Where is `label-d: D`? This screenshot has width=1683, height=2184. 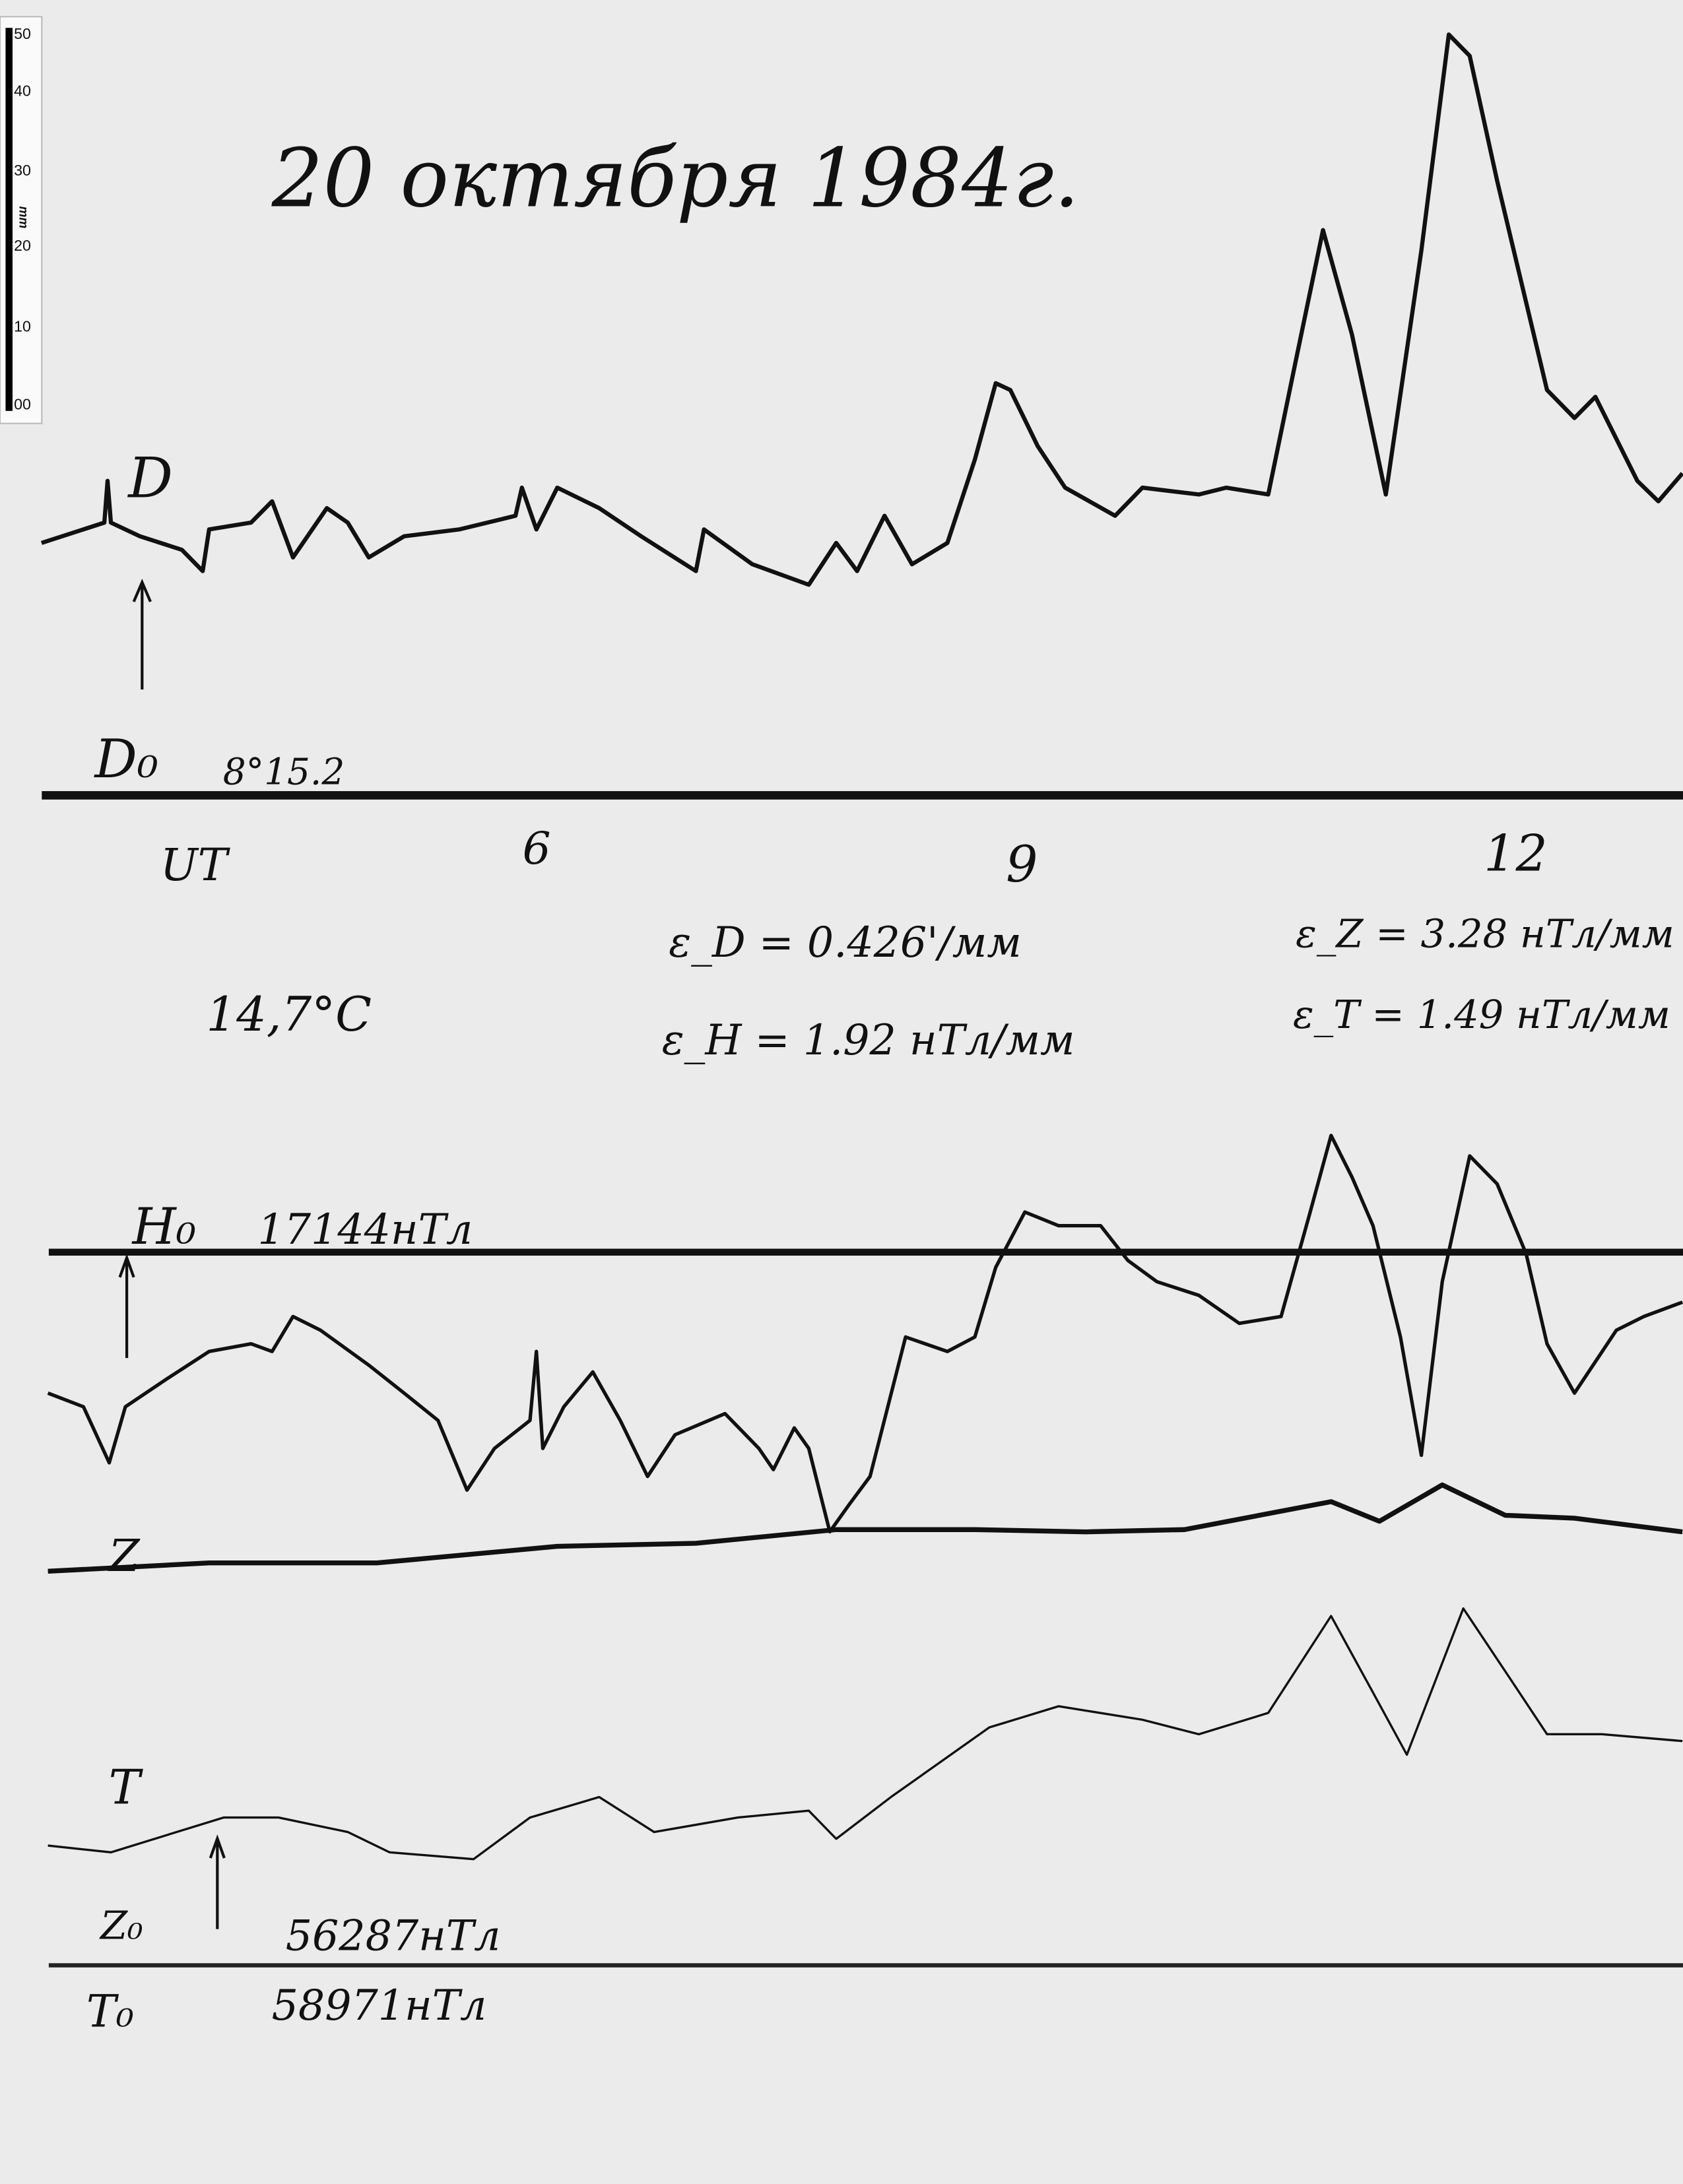
label-d: D is located at coordinates (150, 478).